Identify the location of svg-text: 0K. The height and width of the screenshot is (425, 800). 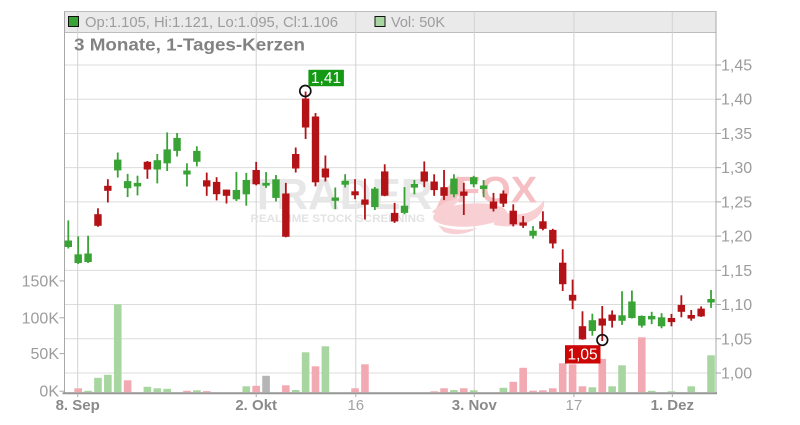
(49, 392).